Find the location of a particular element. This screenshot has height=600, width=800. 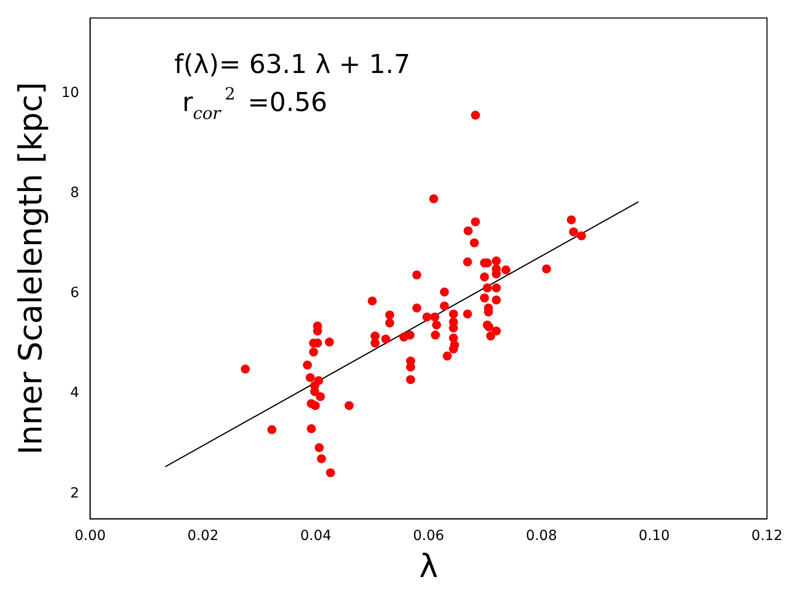

x-tick-label: 0.12 is located at coordinates (767, 536).